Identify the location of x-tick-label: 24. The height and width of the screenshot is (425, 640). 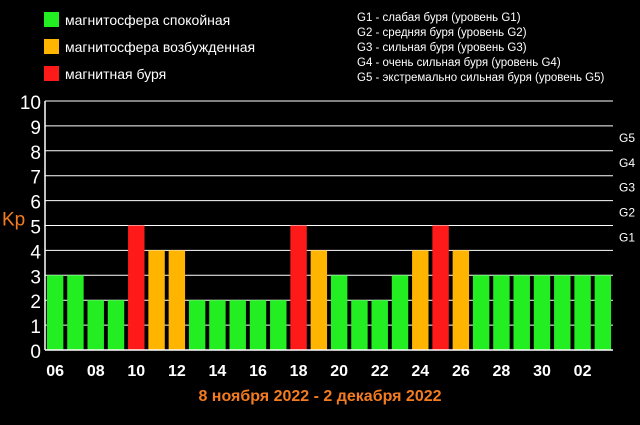
(420, 371).